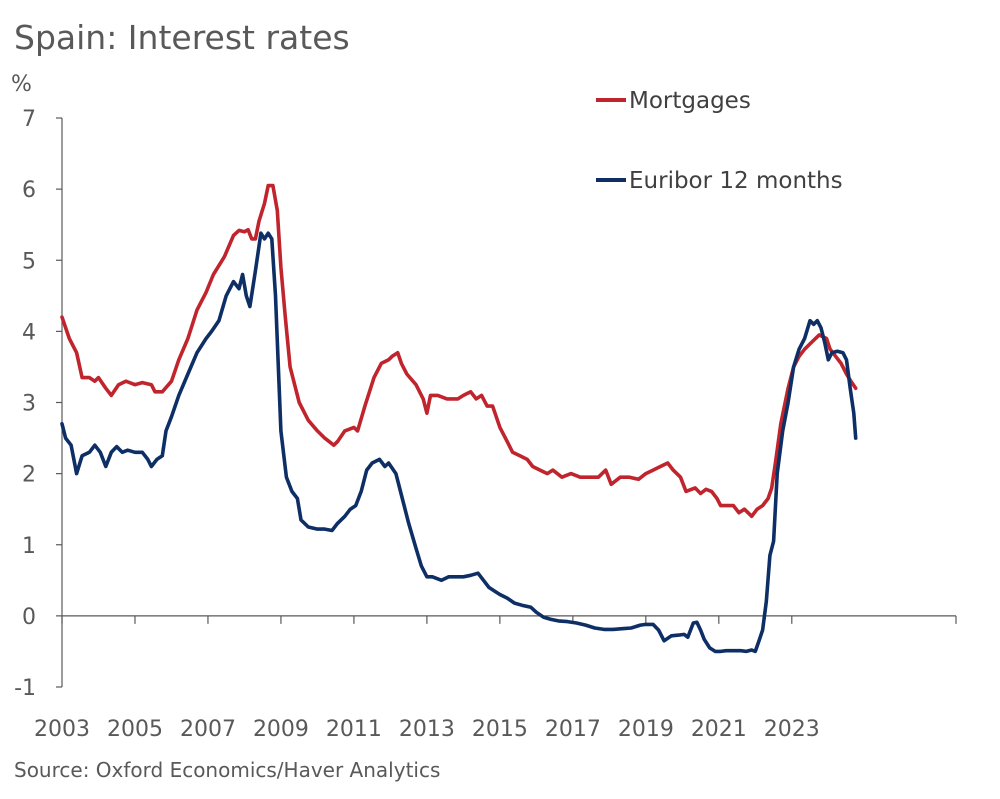 The image size is (1000, 799). I want to click on x-tick-label: 2005, so click(135, 729).